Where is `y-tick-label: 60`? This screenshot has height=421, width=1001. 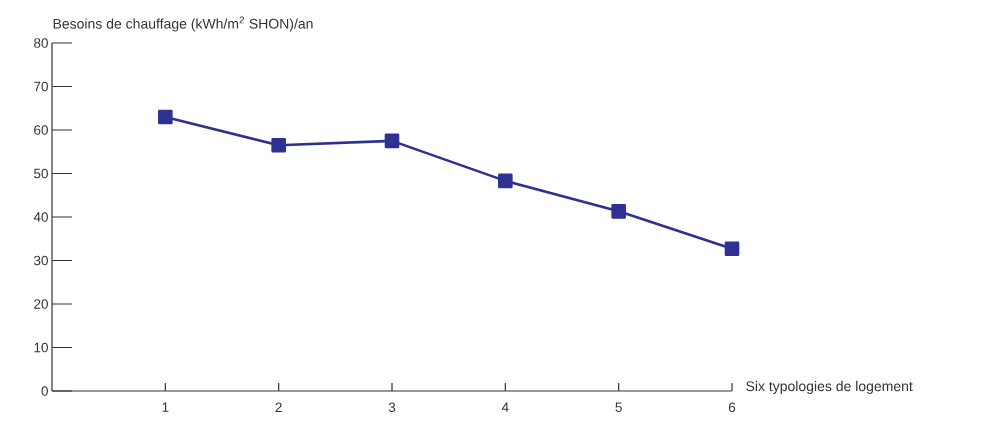
y-tick-label: 60 is located at coordinates (41, 130).